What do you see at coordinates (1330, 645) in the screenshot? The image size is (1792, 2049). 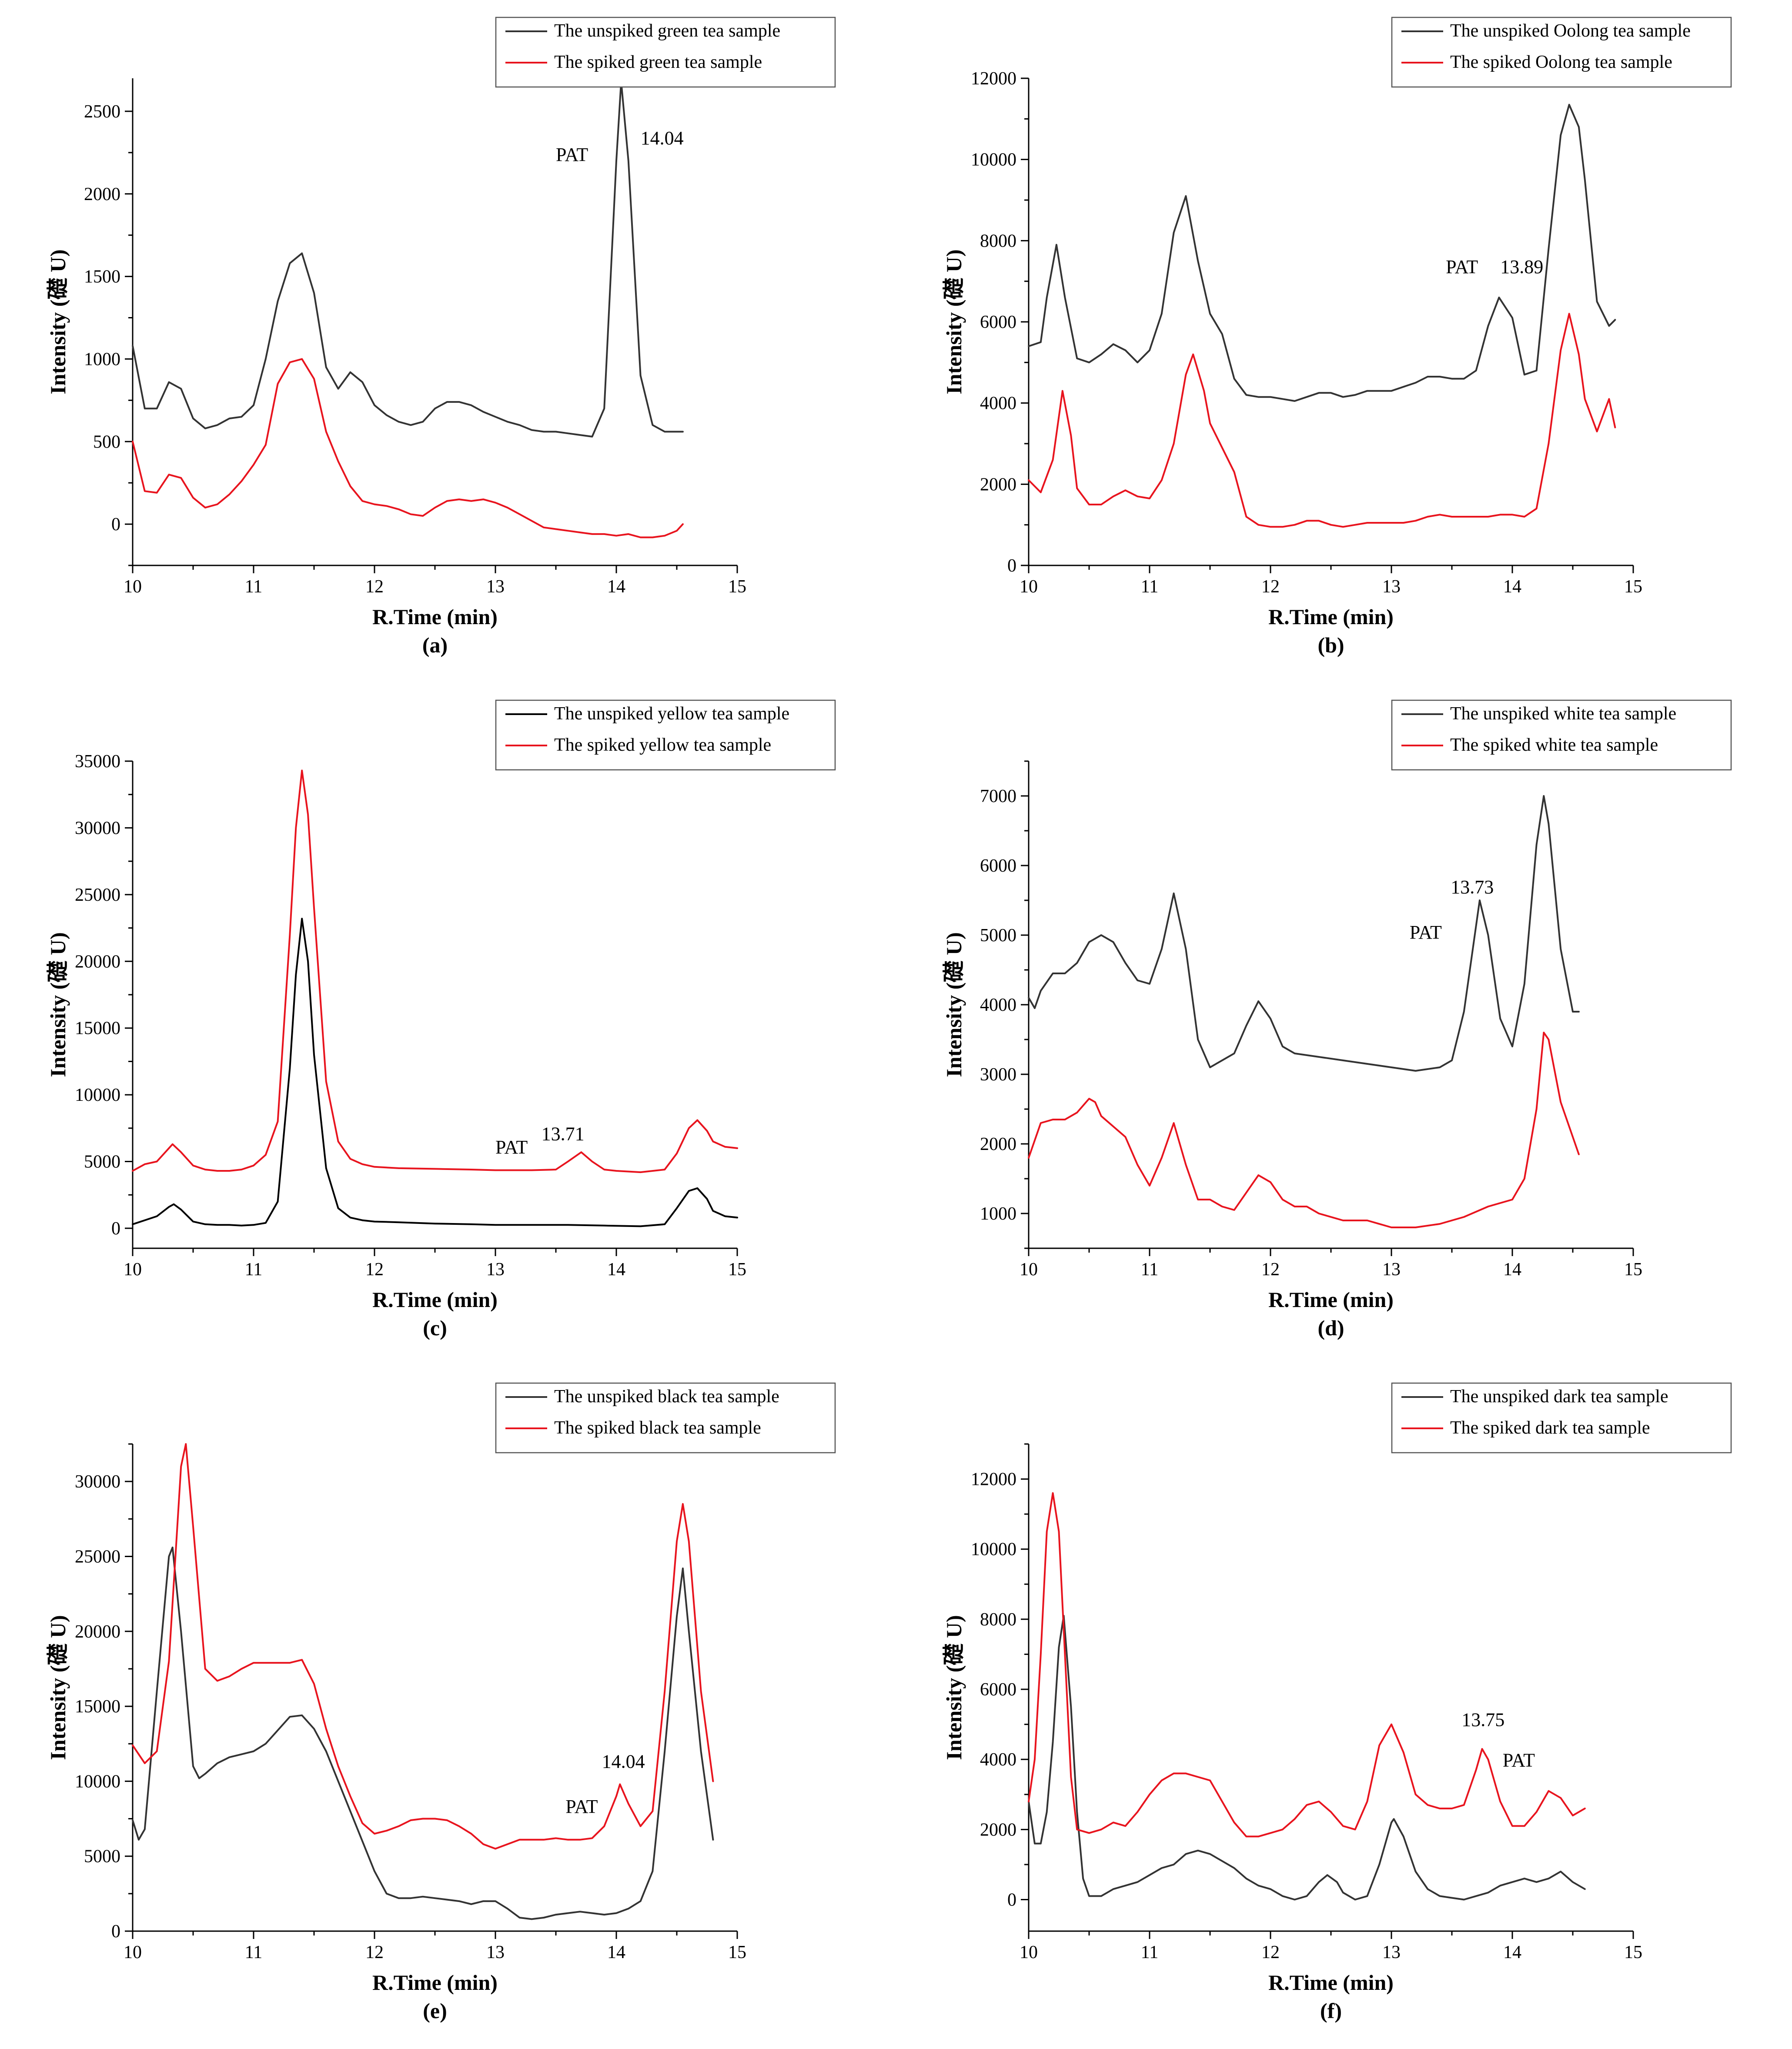 I see `panel-label: (b)` at bounding box center [1330, 645].